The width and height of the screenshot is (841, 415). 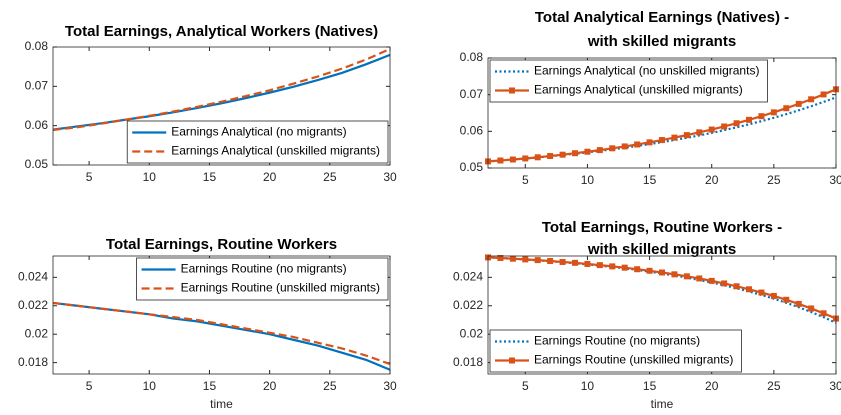 I want to click on y-tick-label: 0.018, so click(x=33, y=362).